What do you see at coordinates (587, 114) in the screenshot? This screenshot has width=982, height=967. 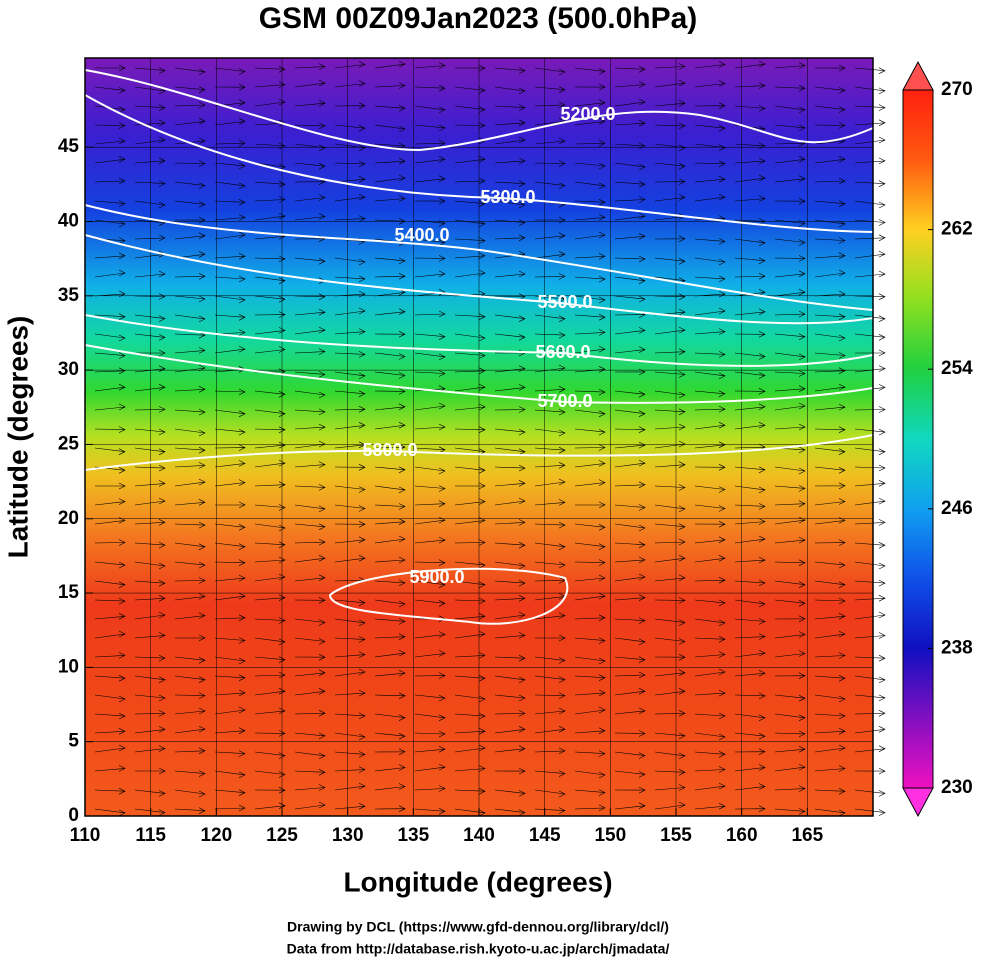 I see `contour-label: 5200.0` at bounding box center [587, 114].